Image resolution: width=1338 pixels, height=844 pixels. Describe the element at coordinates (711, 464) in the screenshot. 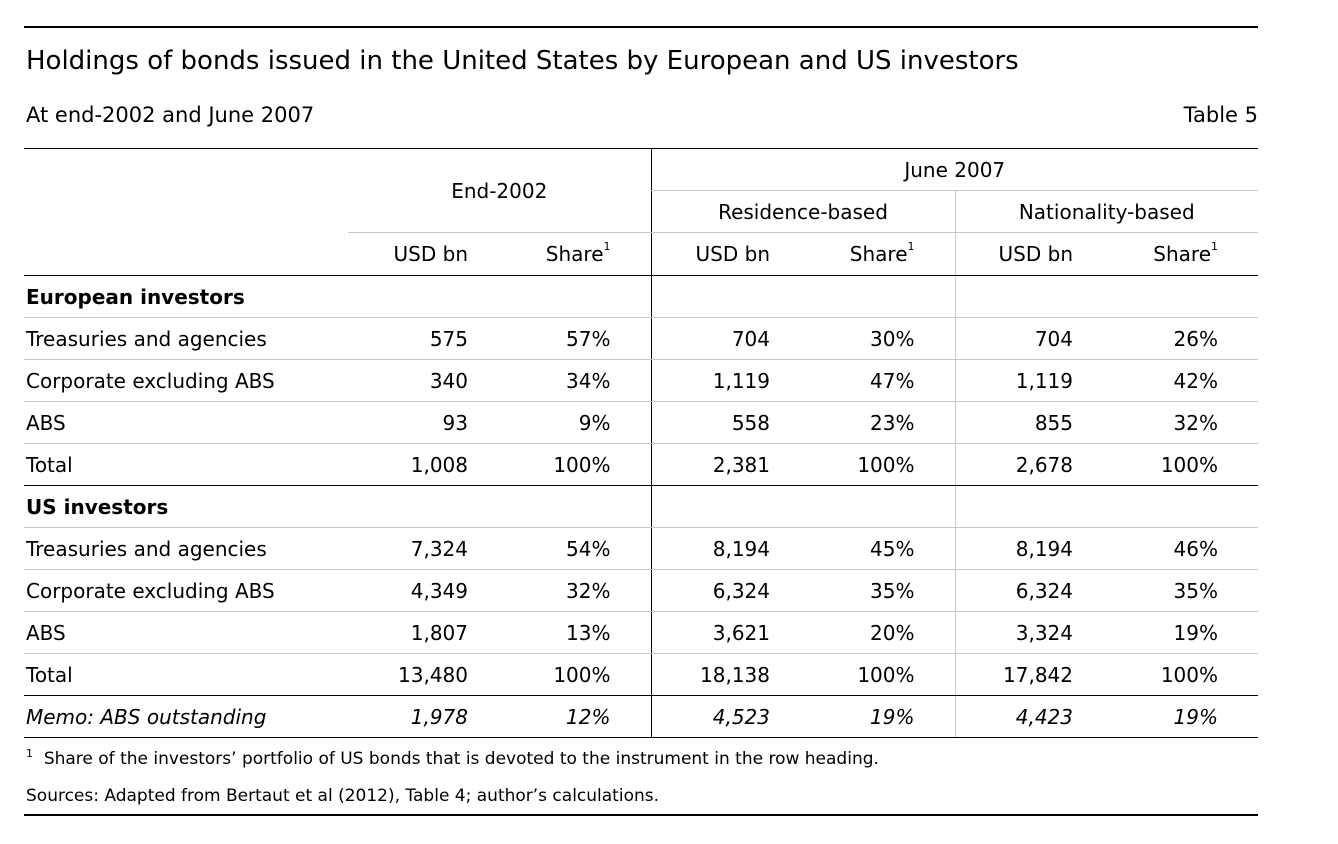

I see `table-cell: 2,381` at that location.